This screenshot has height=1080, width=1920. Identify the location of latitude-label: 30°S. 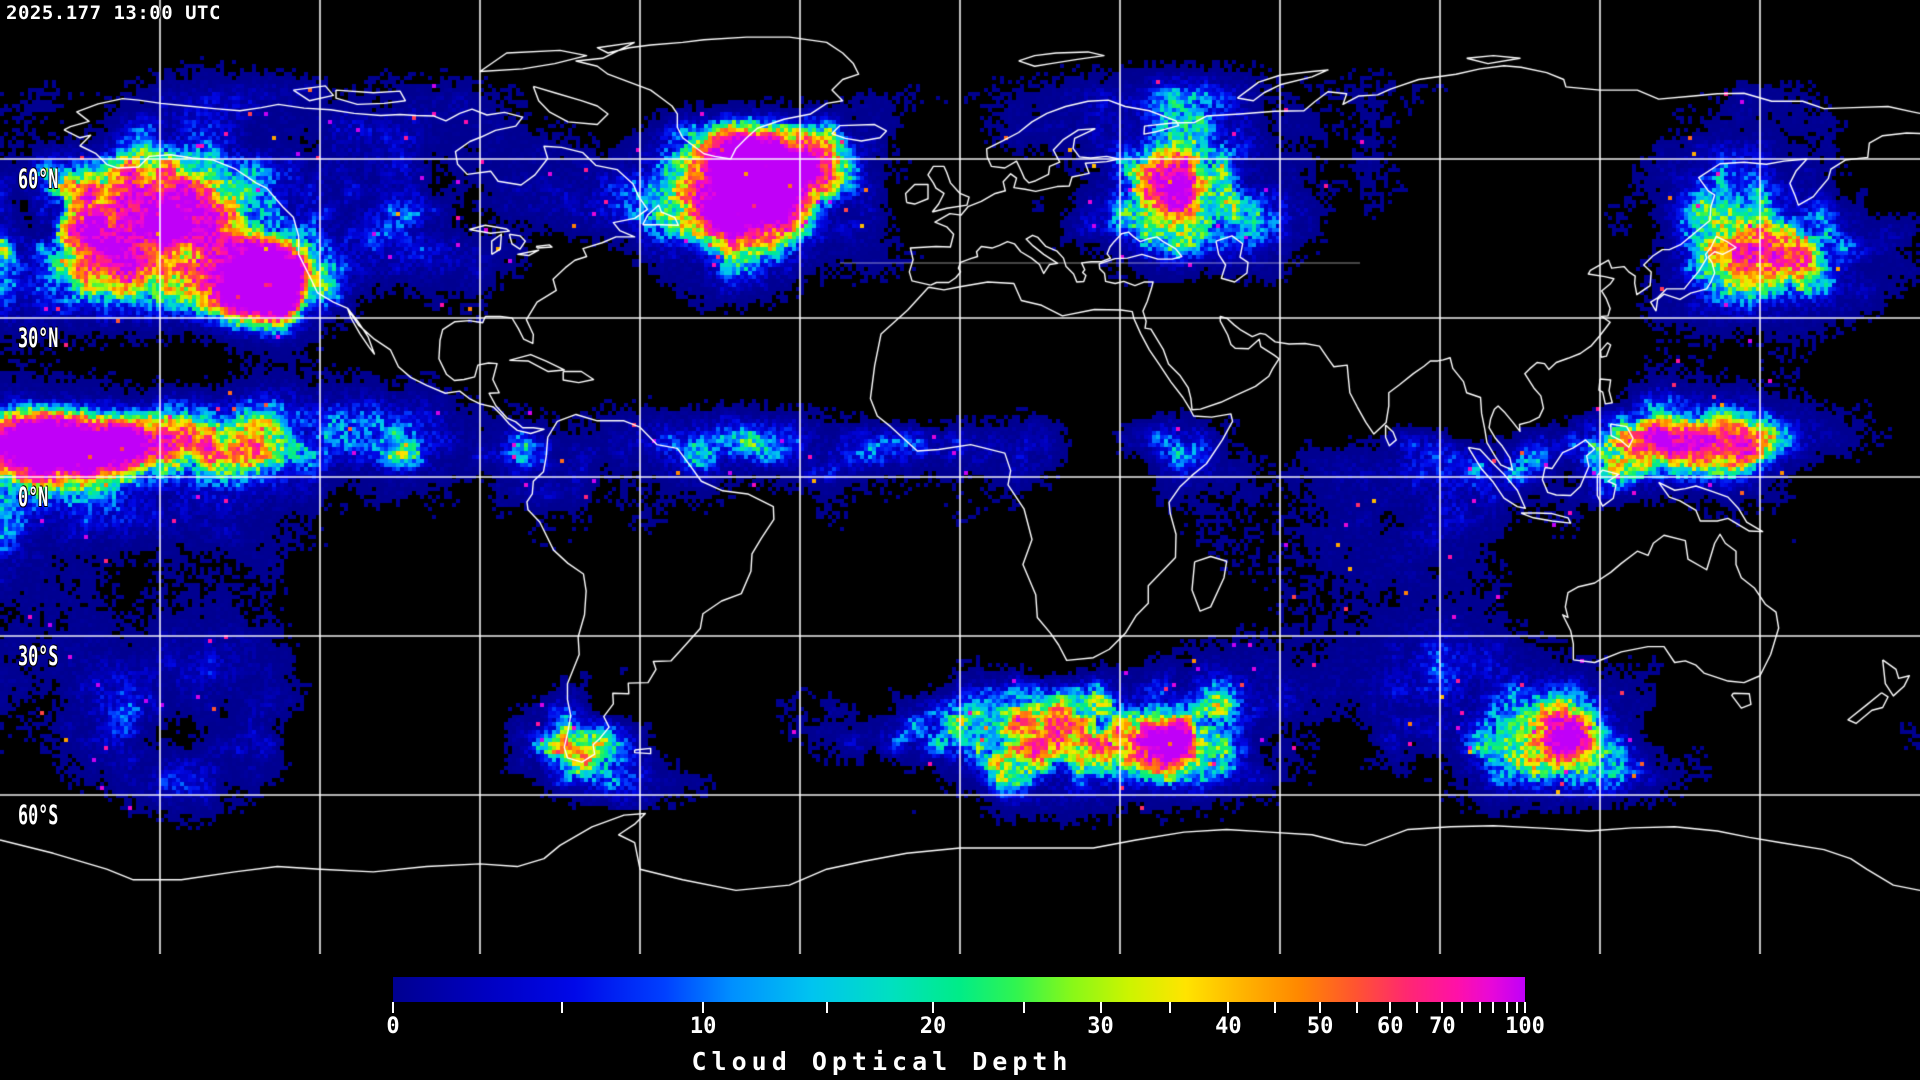
(38, 656).